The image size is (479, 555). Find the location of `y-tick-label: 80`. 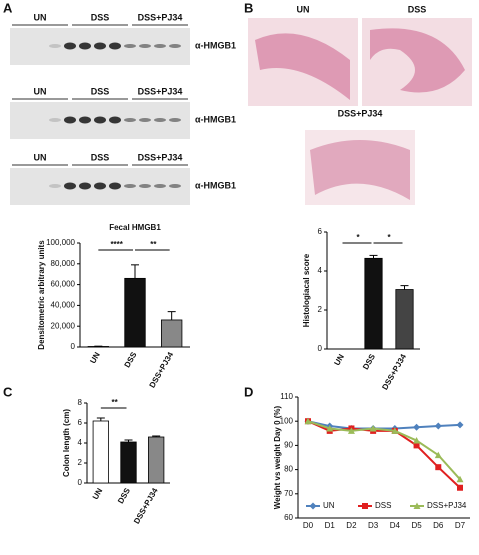

y-tick-label: 80 is located at coordinates (288, 469).